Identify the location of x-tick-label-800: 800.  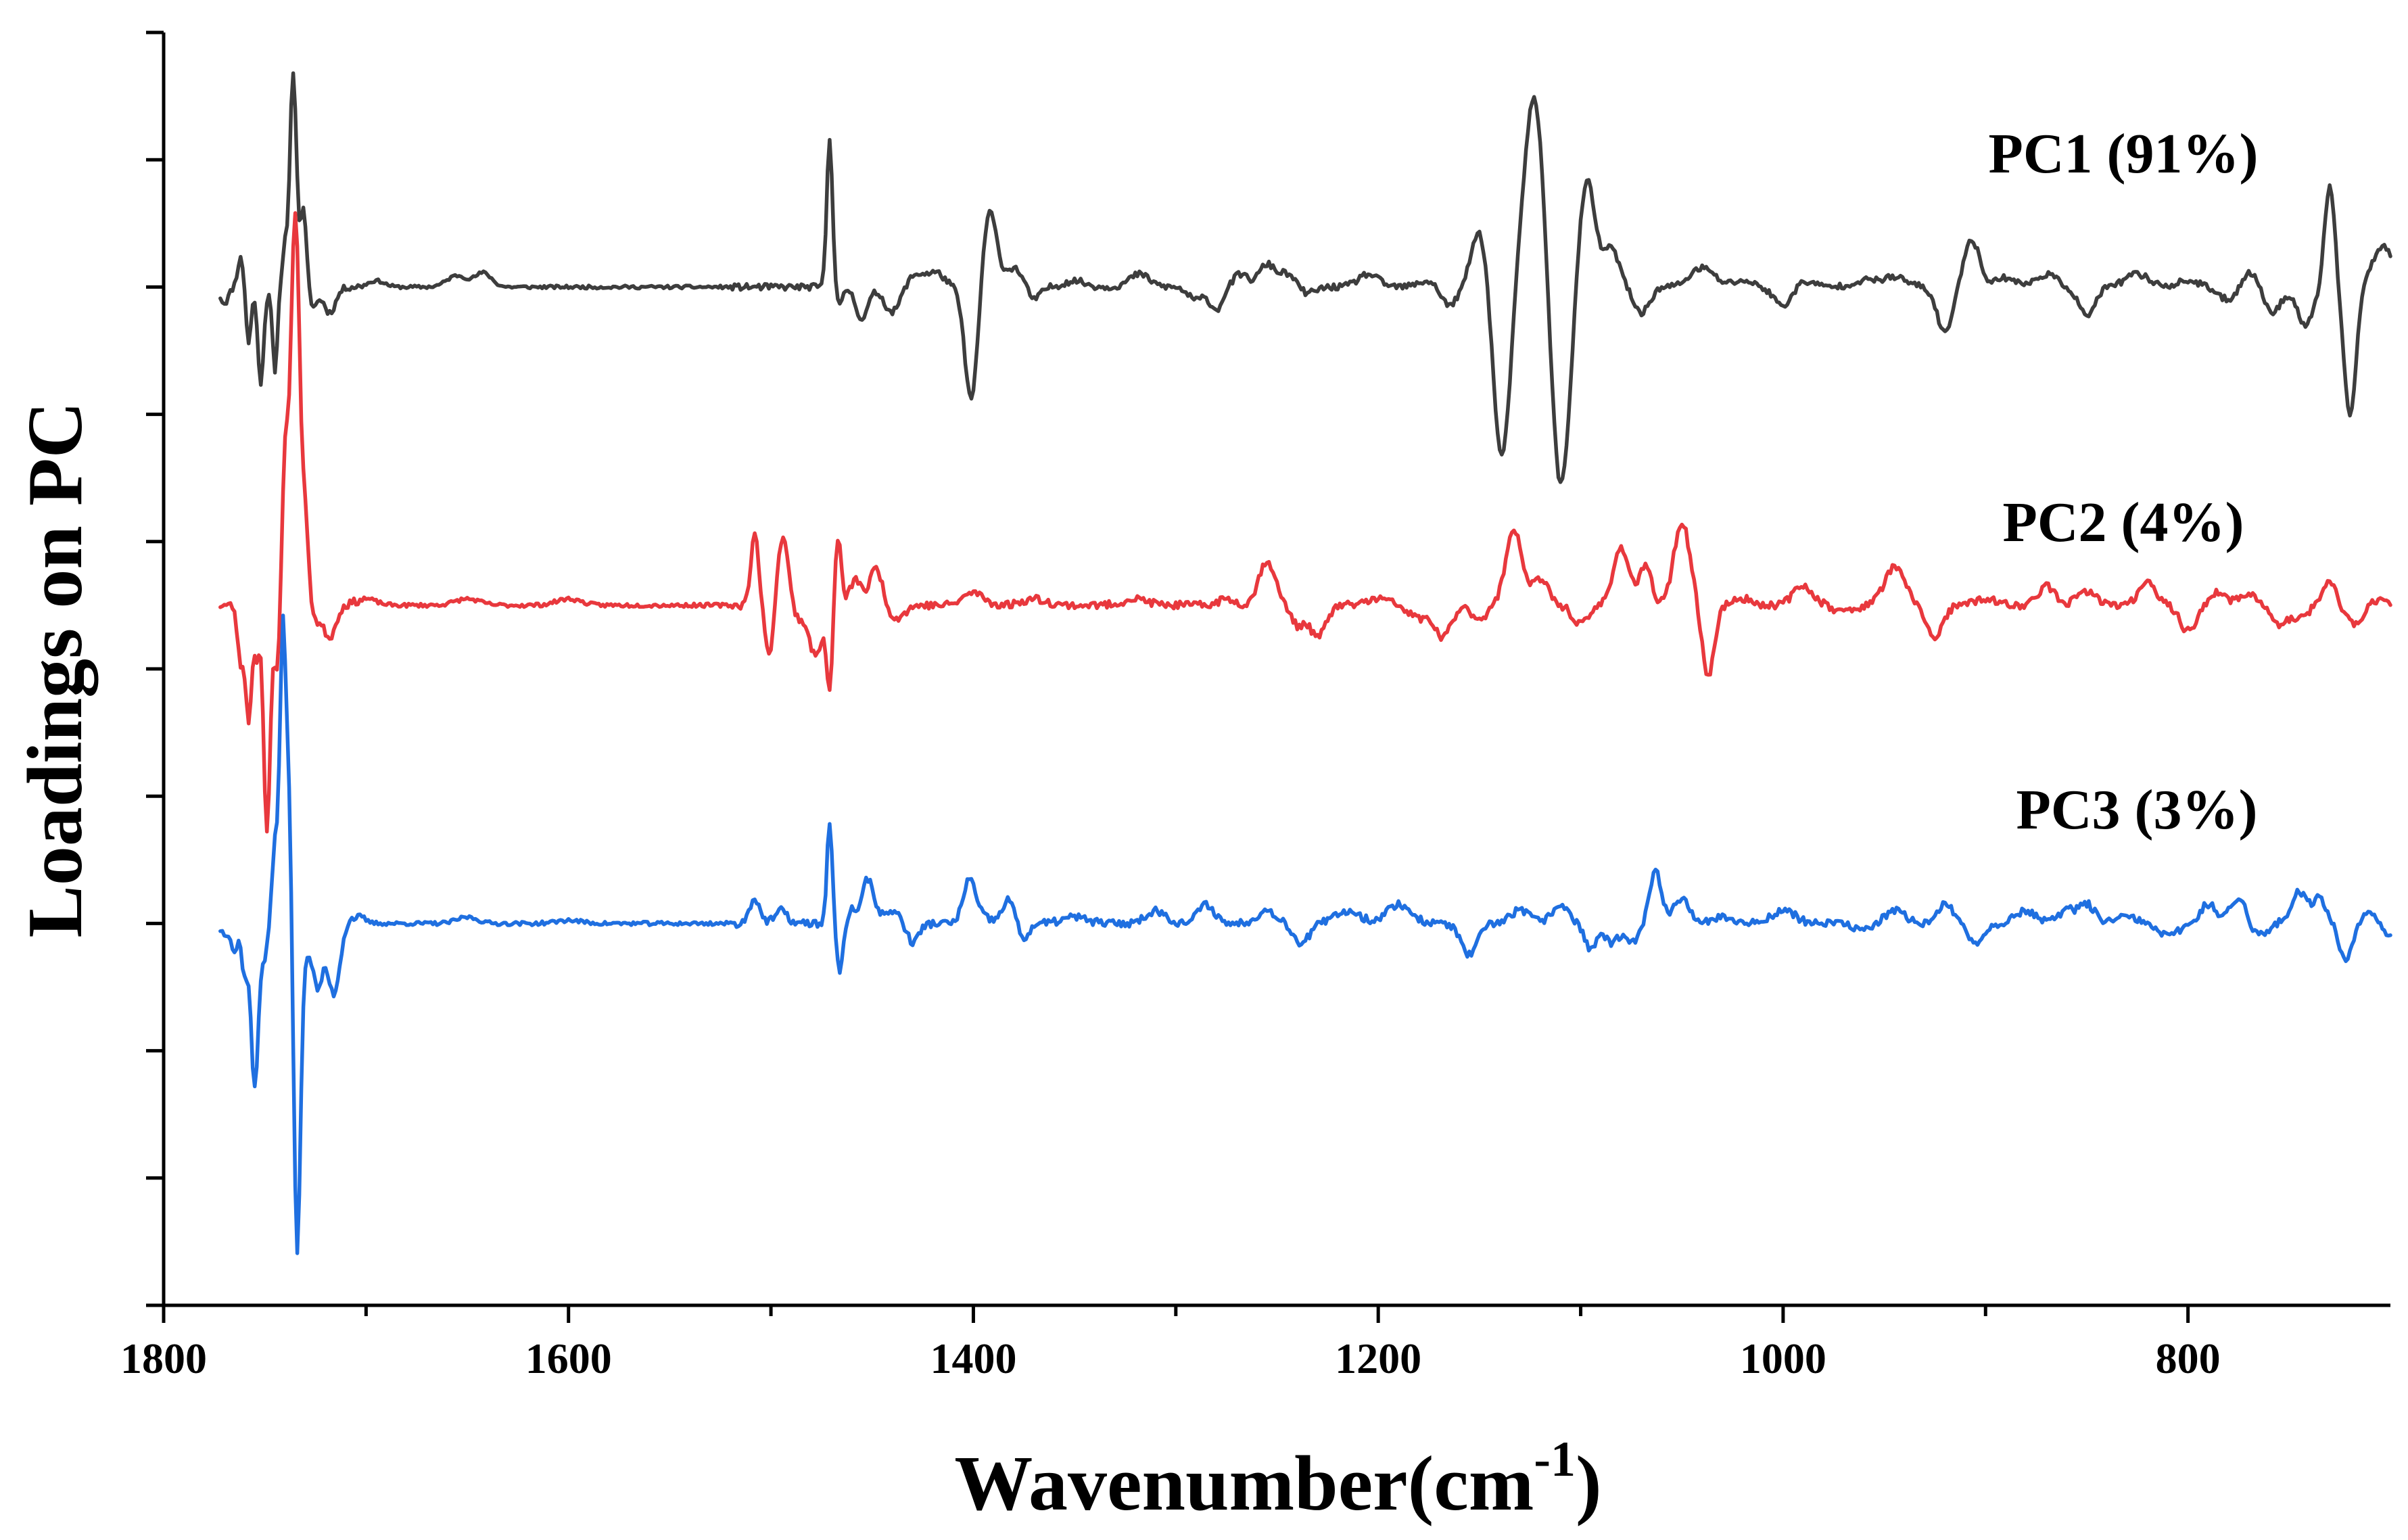
(2188, 1358).